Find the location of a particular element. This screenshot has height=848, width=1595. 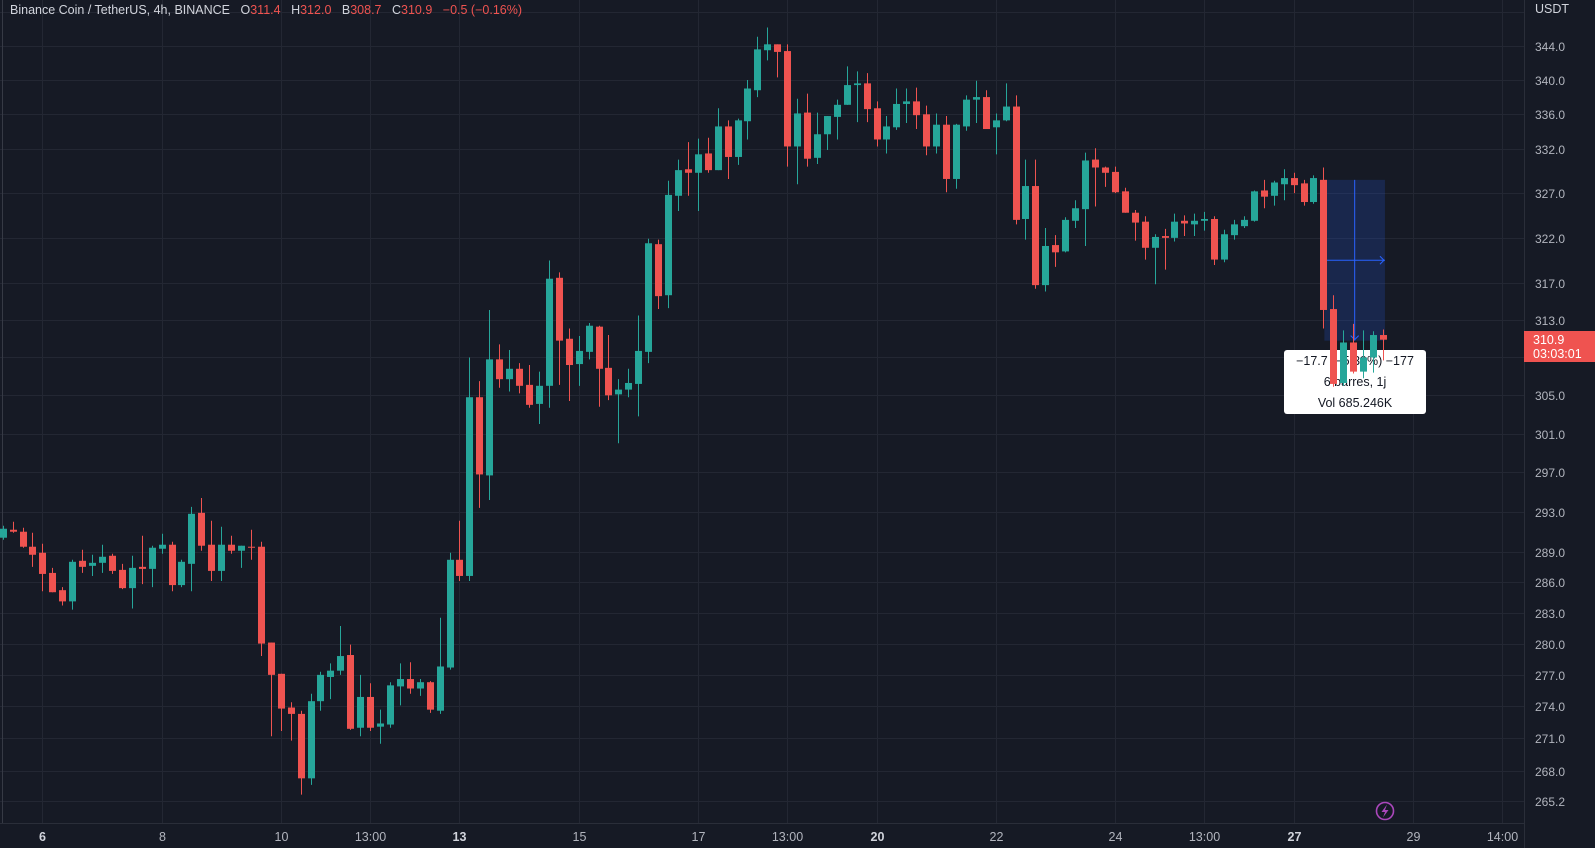

y-tick-label: 289.0 is located at coordinates (1550, 553).